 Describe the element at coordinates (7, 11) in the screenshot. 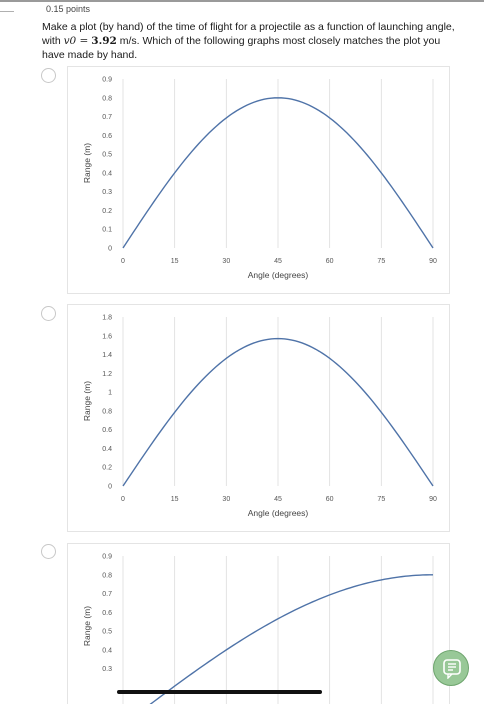

I see `side-marker` at that location.